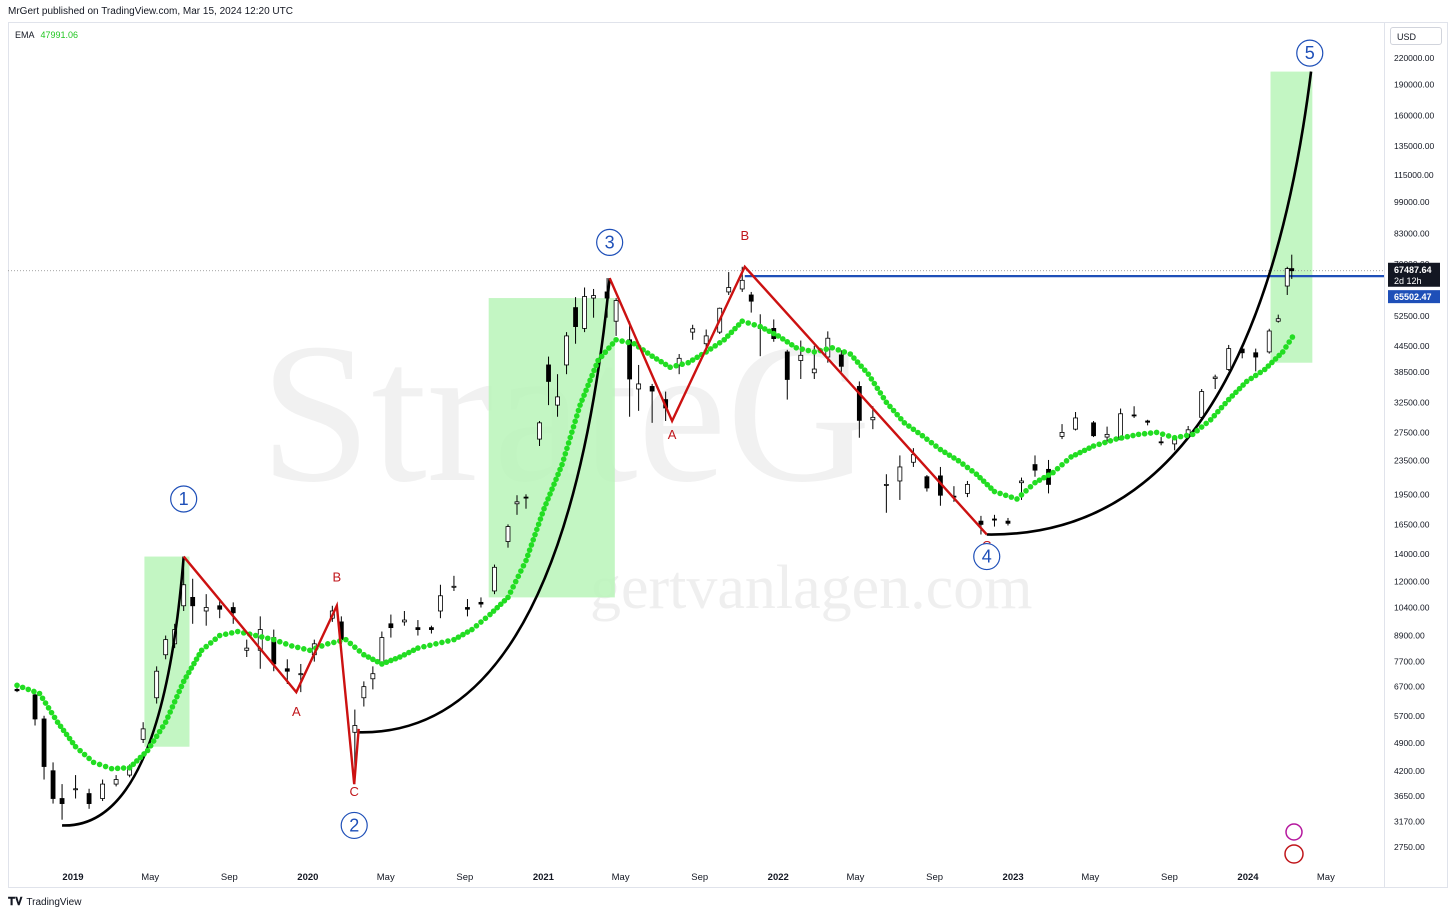 This screenshot has height=917, width=1456. Describe the element at coordinates (336, 577) in the screenshot. I see `wave-label-b: B` at that location.